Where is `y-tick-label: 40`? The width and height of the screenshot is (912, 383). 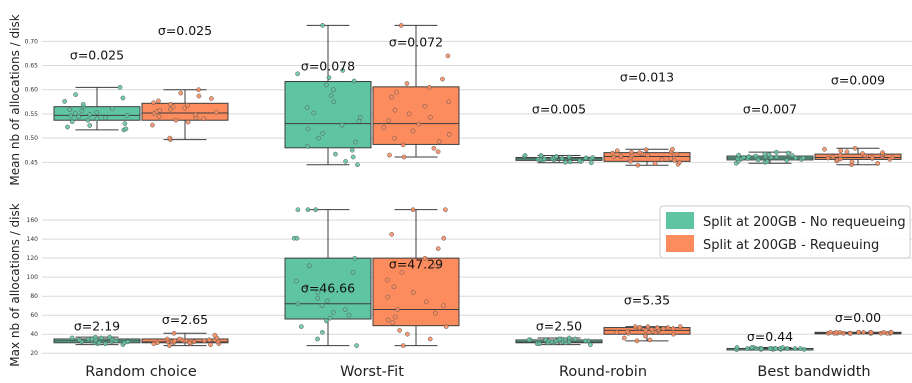
y-tick-label: 40 is located at coordinates (34, 334).